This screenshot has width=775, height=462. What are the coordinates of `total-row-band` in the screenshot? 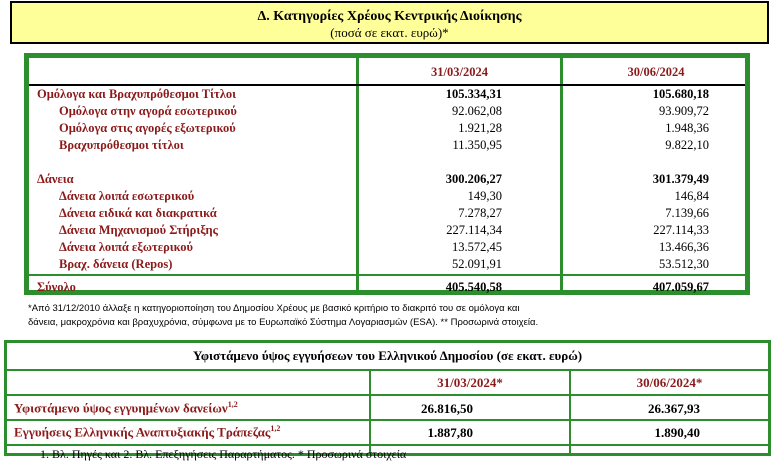 It's located at (387, 286).